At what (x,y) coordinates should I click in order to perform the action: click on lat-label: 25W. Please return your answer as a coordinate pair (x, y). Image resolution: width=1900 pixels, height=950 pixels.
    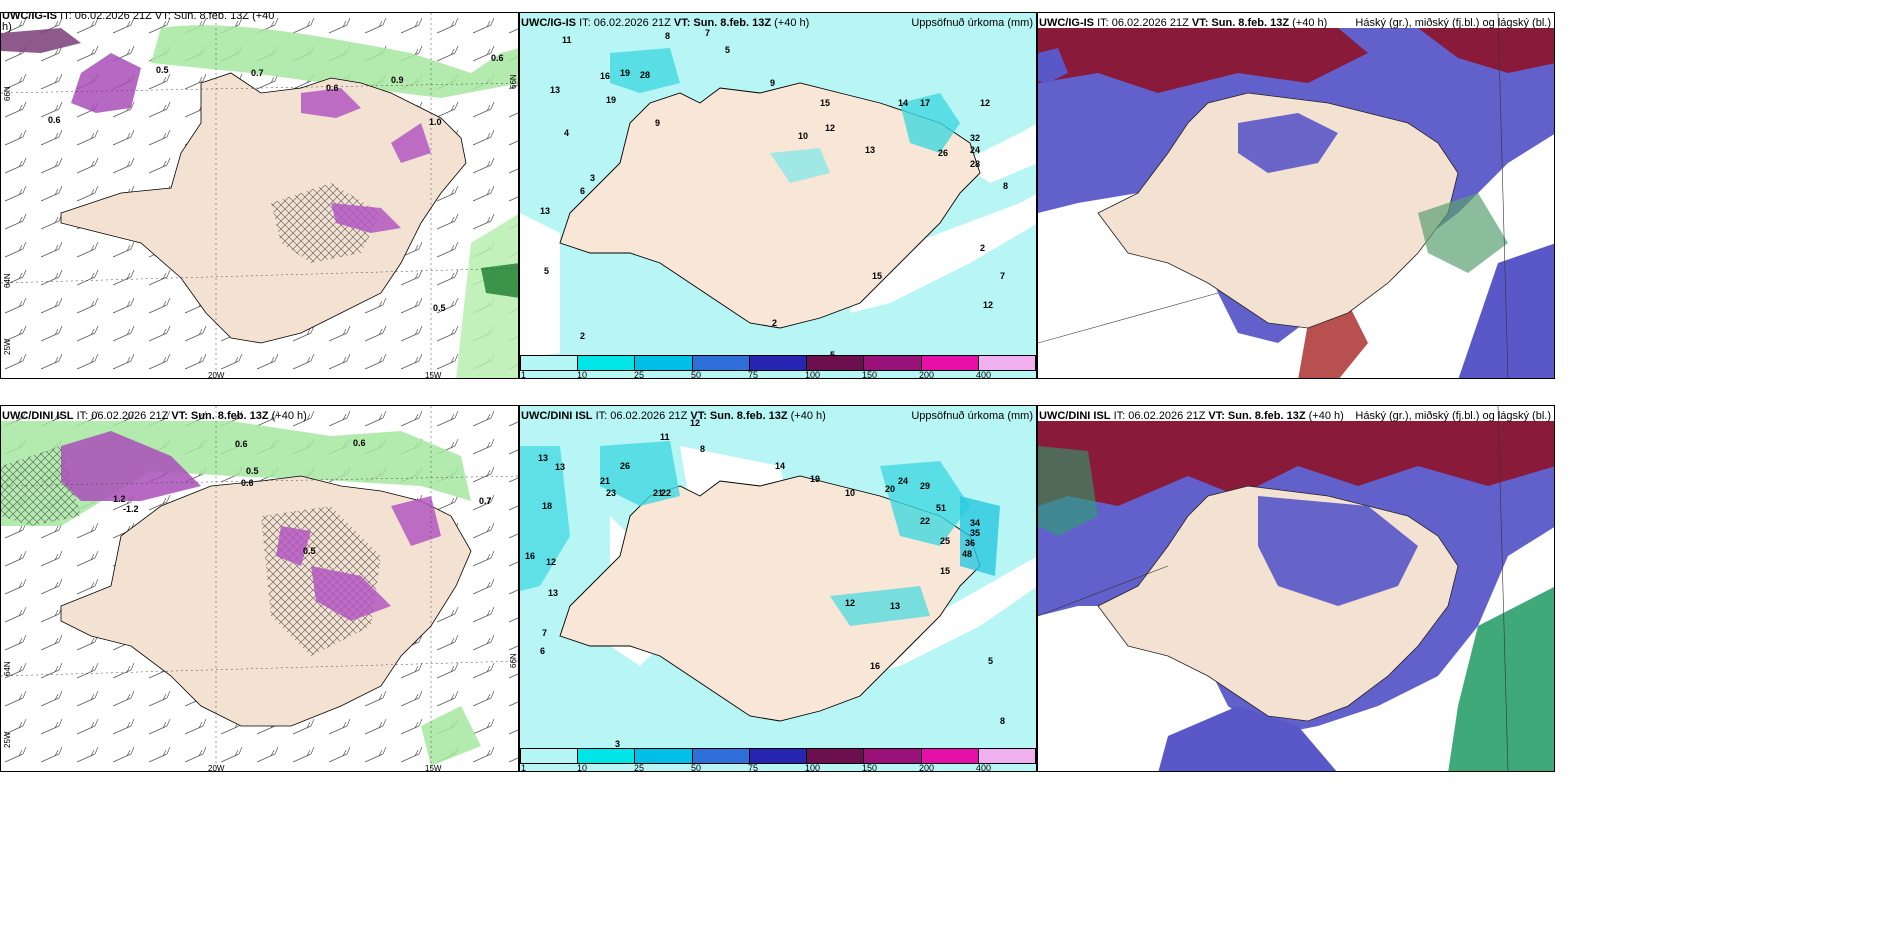
    Looking at the image, I should click on (7, 739).